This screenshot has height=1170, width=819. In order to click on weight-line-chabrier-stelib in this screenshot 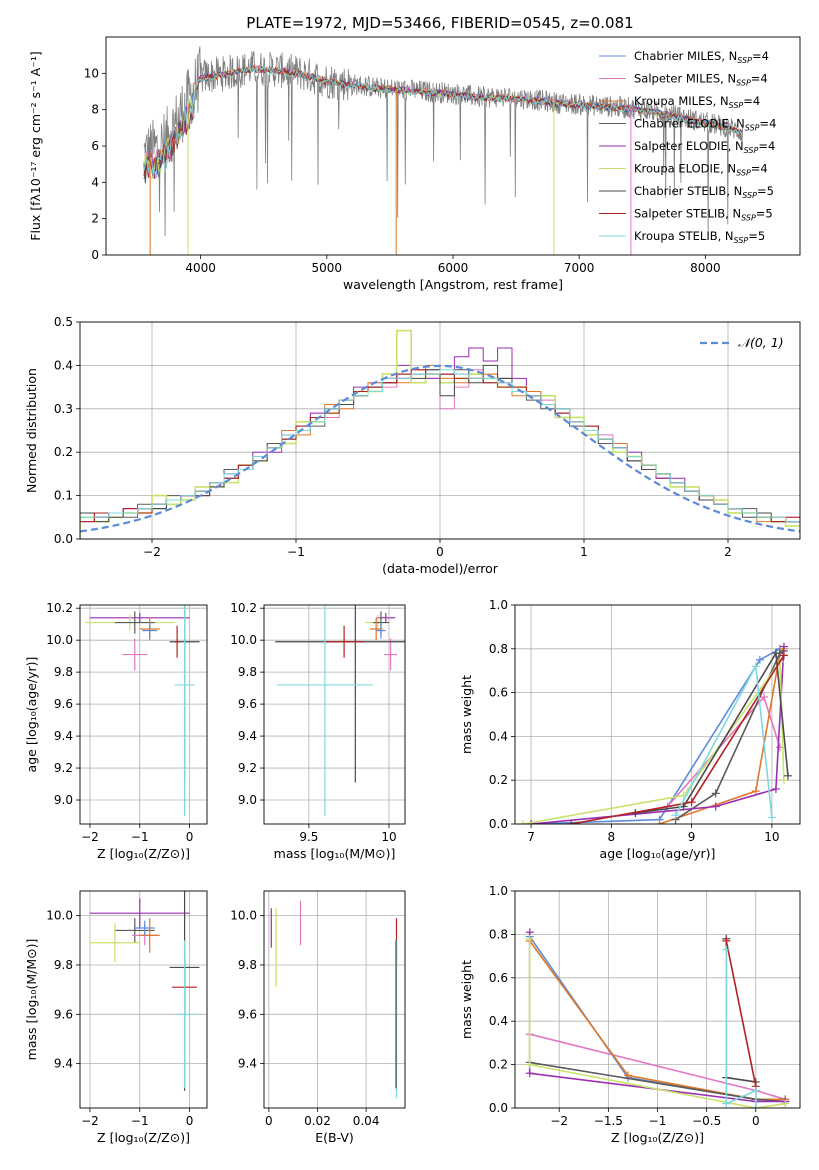, I will do `click(712, 732)`.